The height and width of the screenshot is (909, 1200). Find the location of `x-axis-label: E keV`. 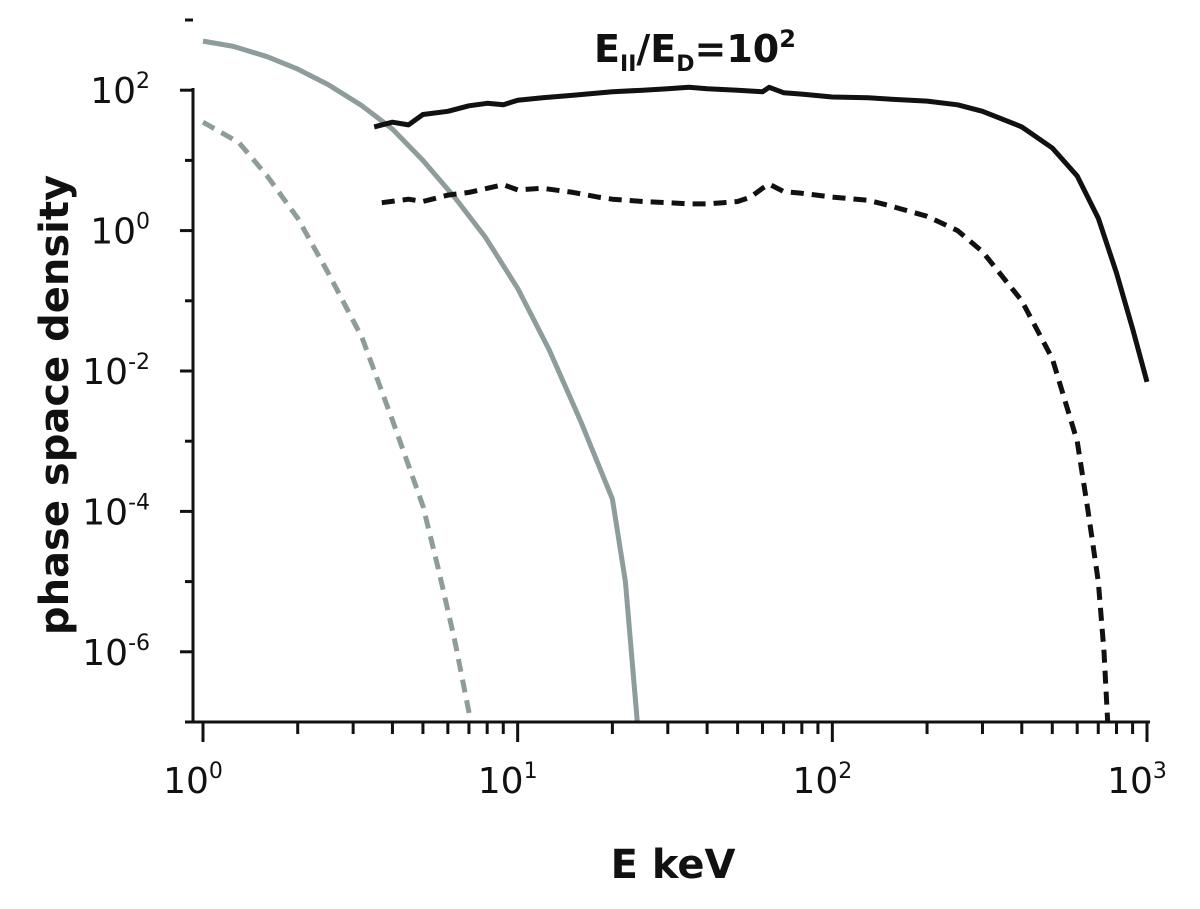

x-axis-label: E keV is located at coordinates (673, 865).